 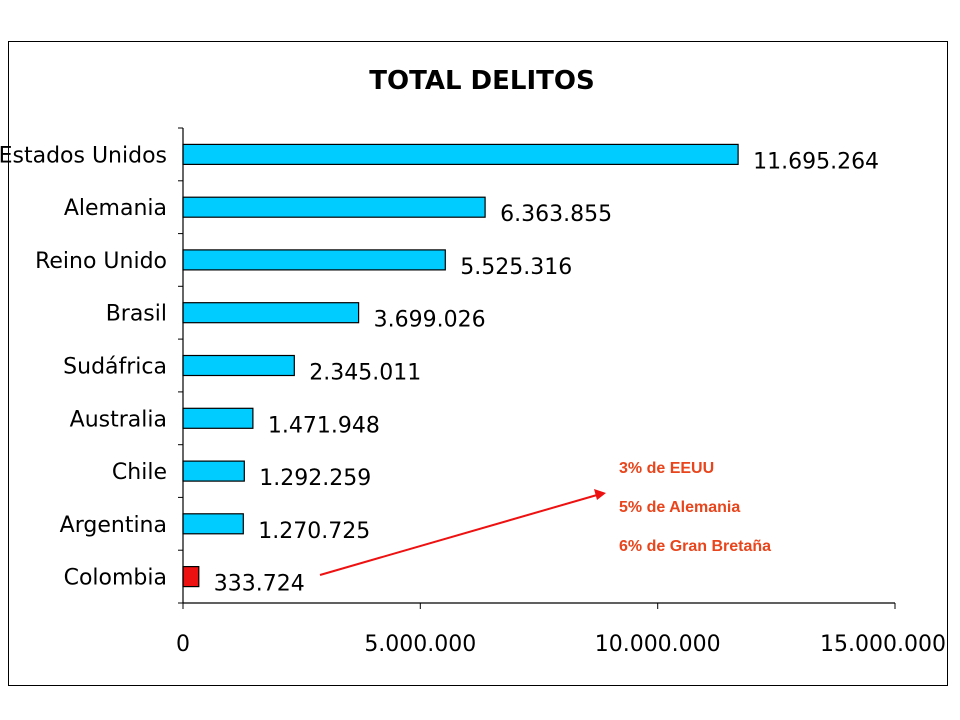 What do you see at coordinates (136, 314) in the screenshot?
I see `category-label-brasil: Brasil` at bounding box center [136, 314].